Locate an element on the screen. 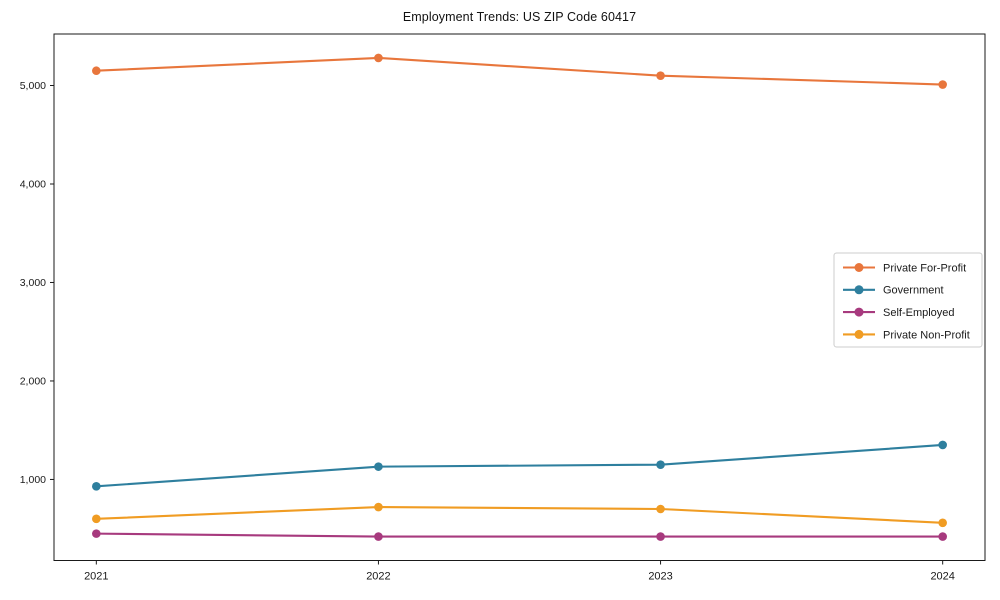  legend-entry-self-employed: Self-Employed is located at coordinates (899, 313).